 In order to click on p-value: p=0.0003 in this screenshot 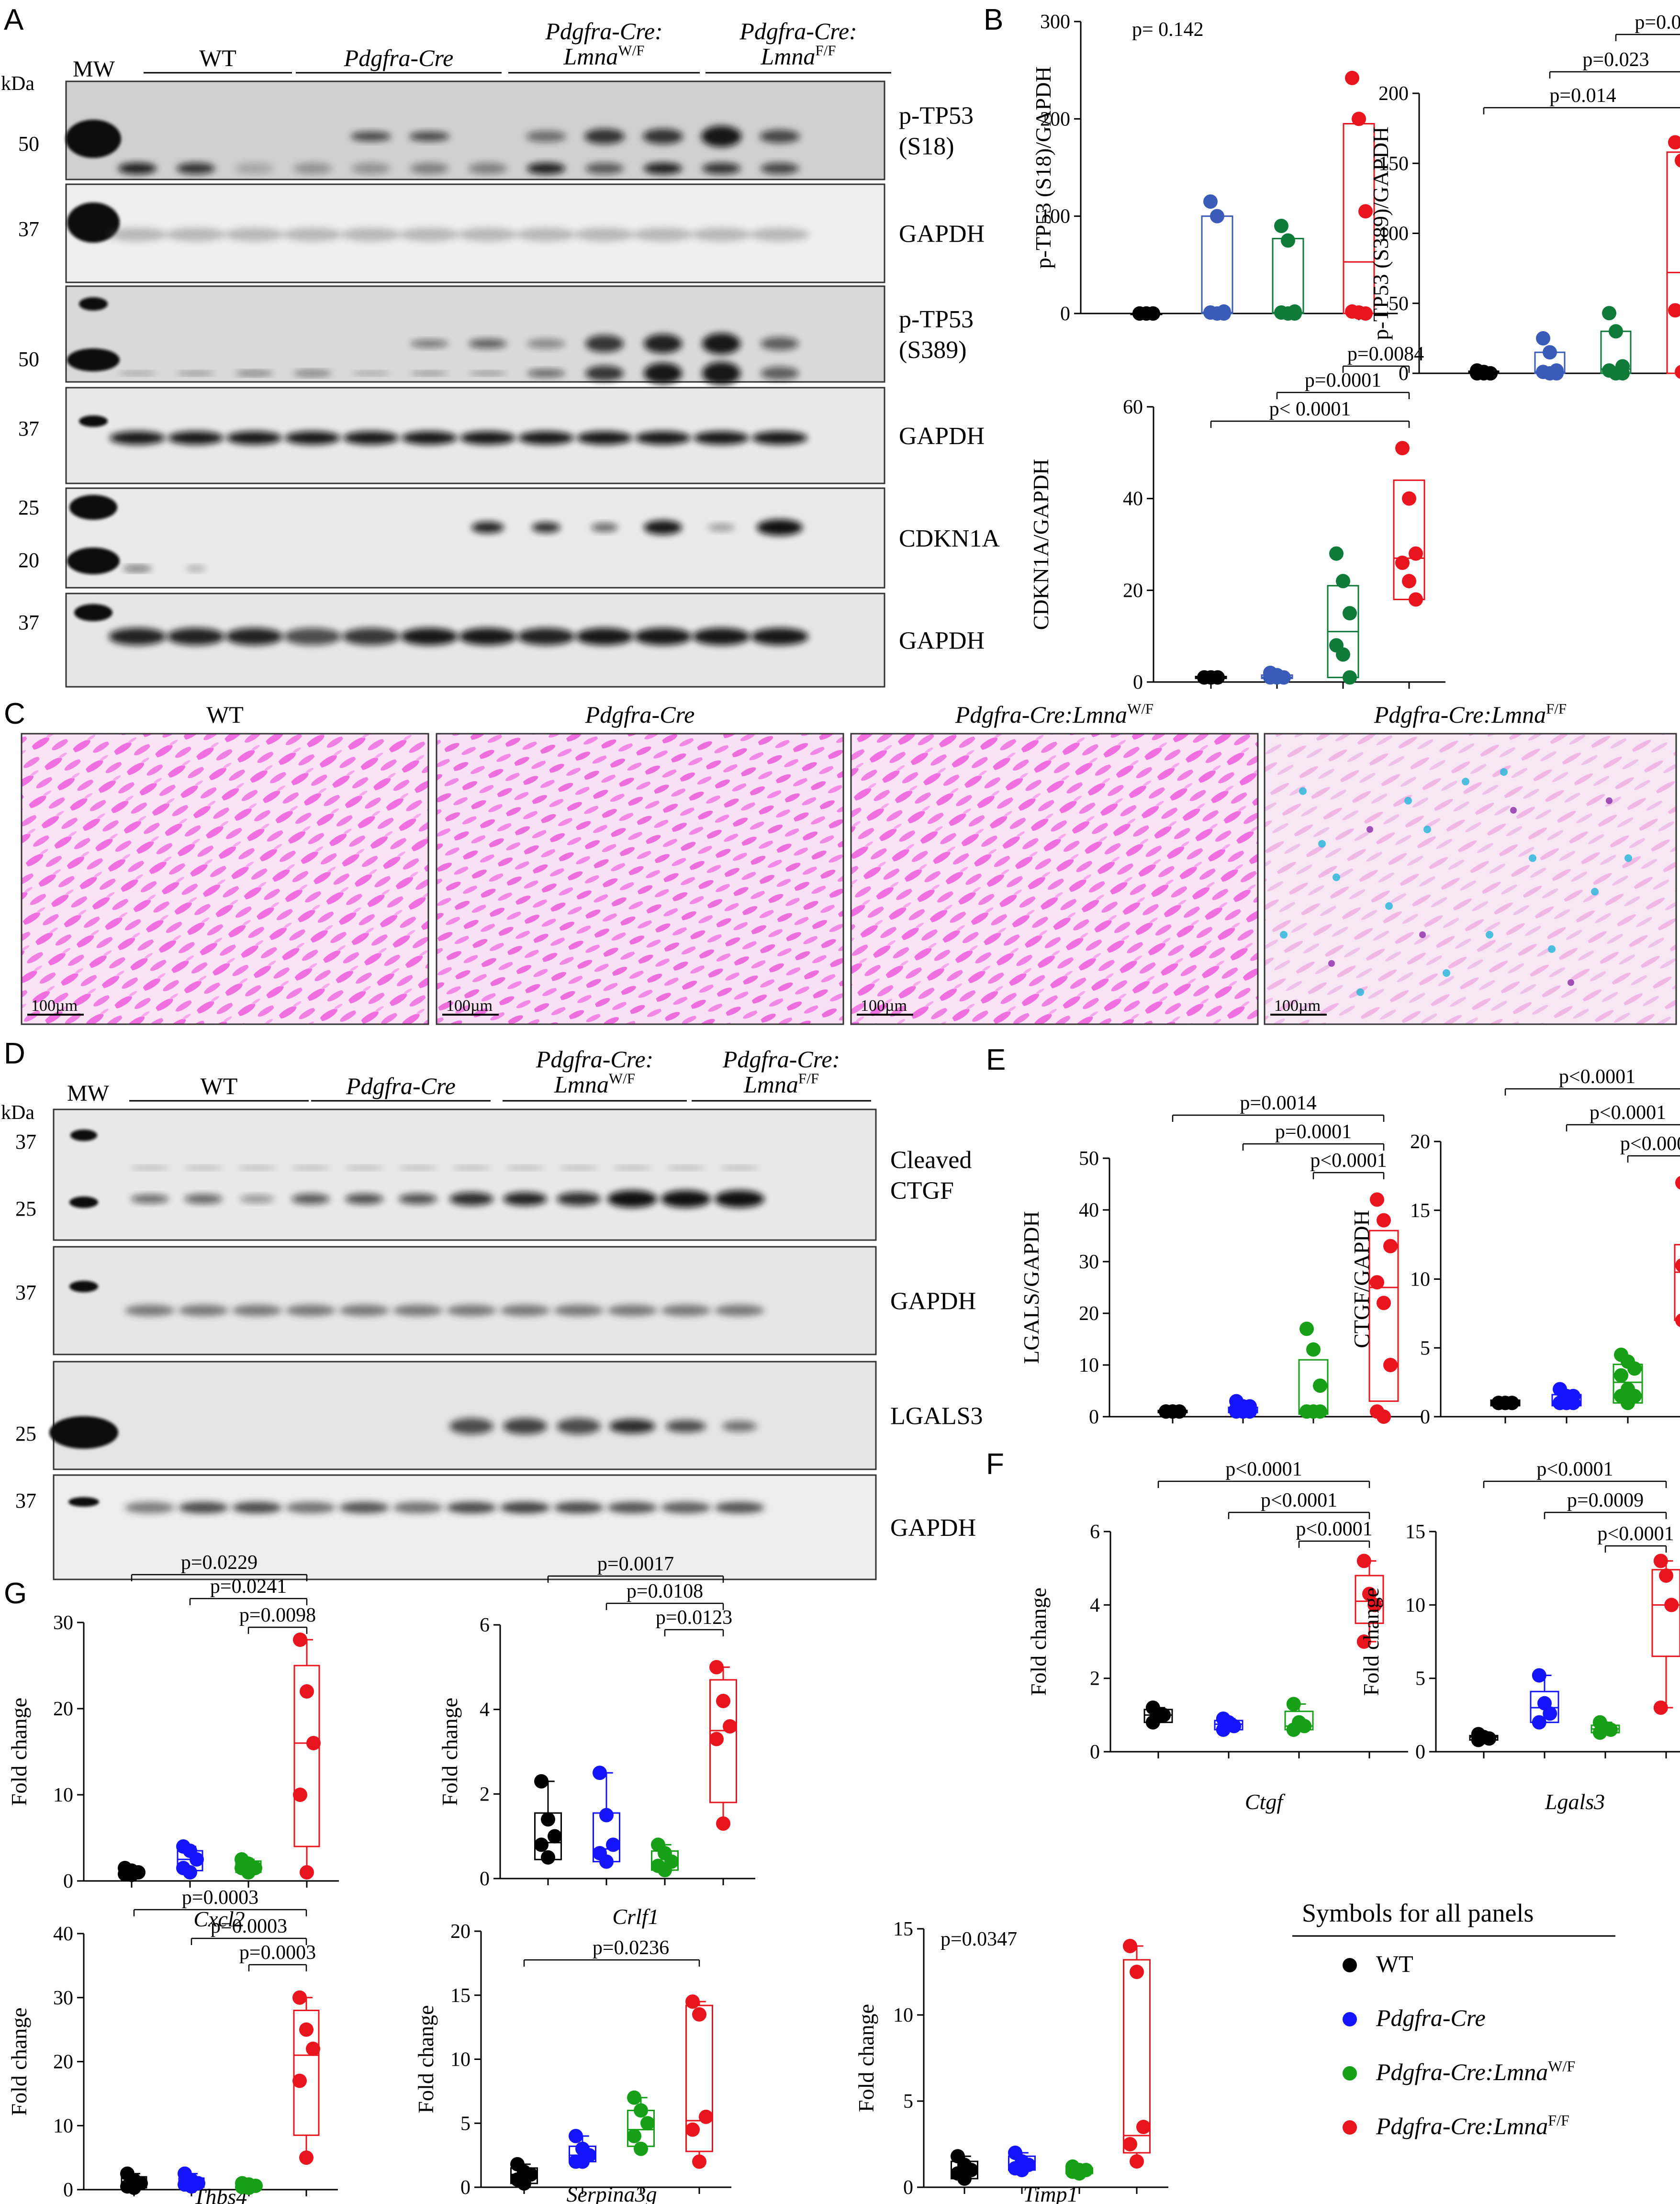, I will do `click(249, 1926)`.